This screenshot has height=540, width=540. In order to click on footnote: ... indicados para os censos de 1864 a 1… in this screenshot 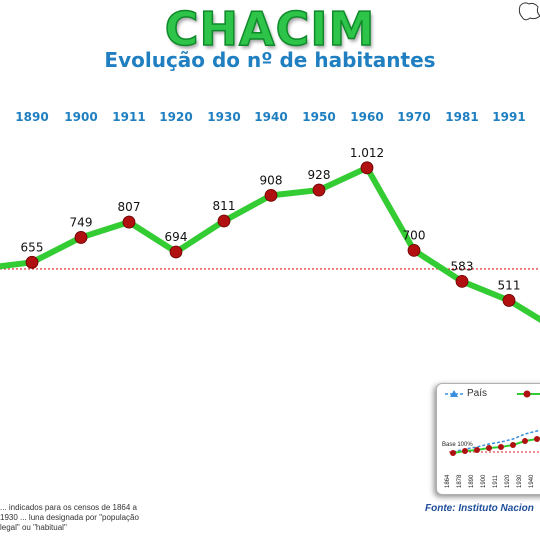, I will do `click(69, 517)`.